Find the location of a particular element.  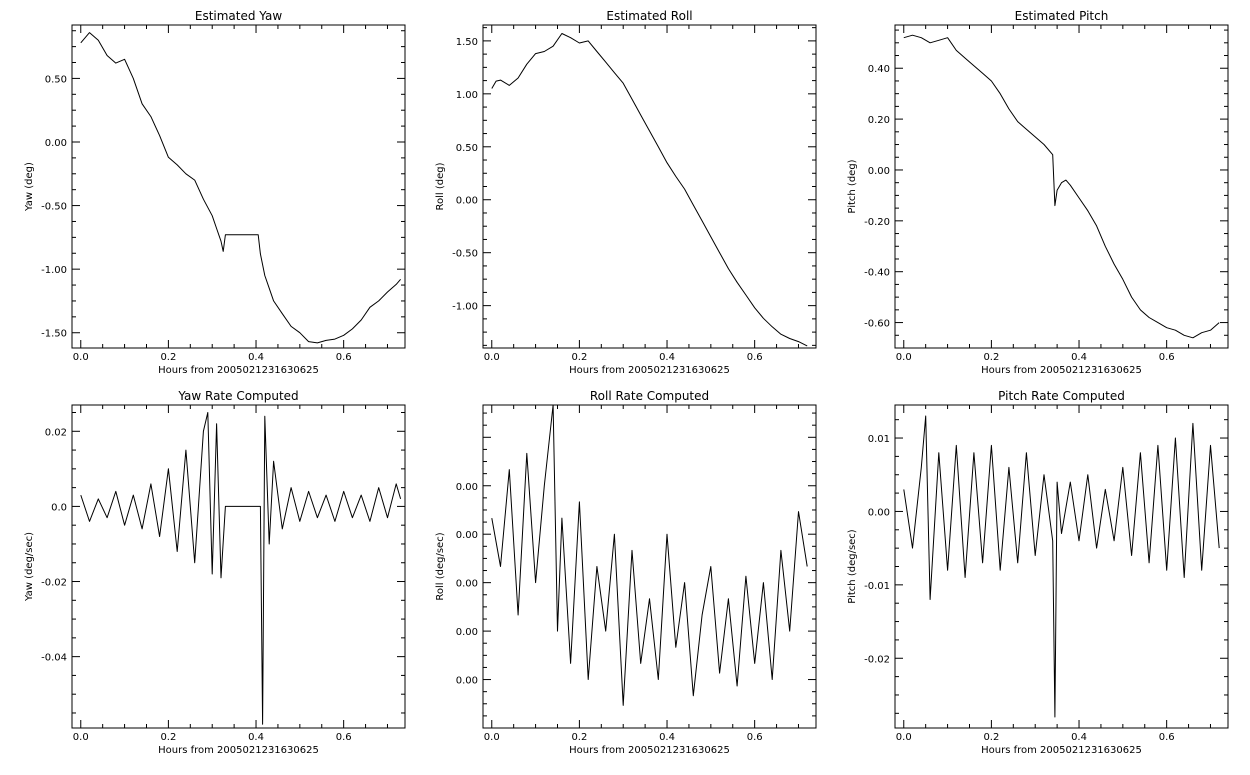

pitch-rate-series-line is located at coordinates (1061, 566).